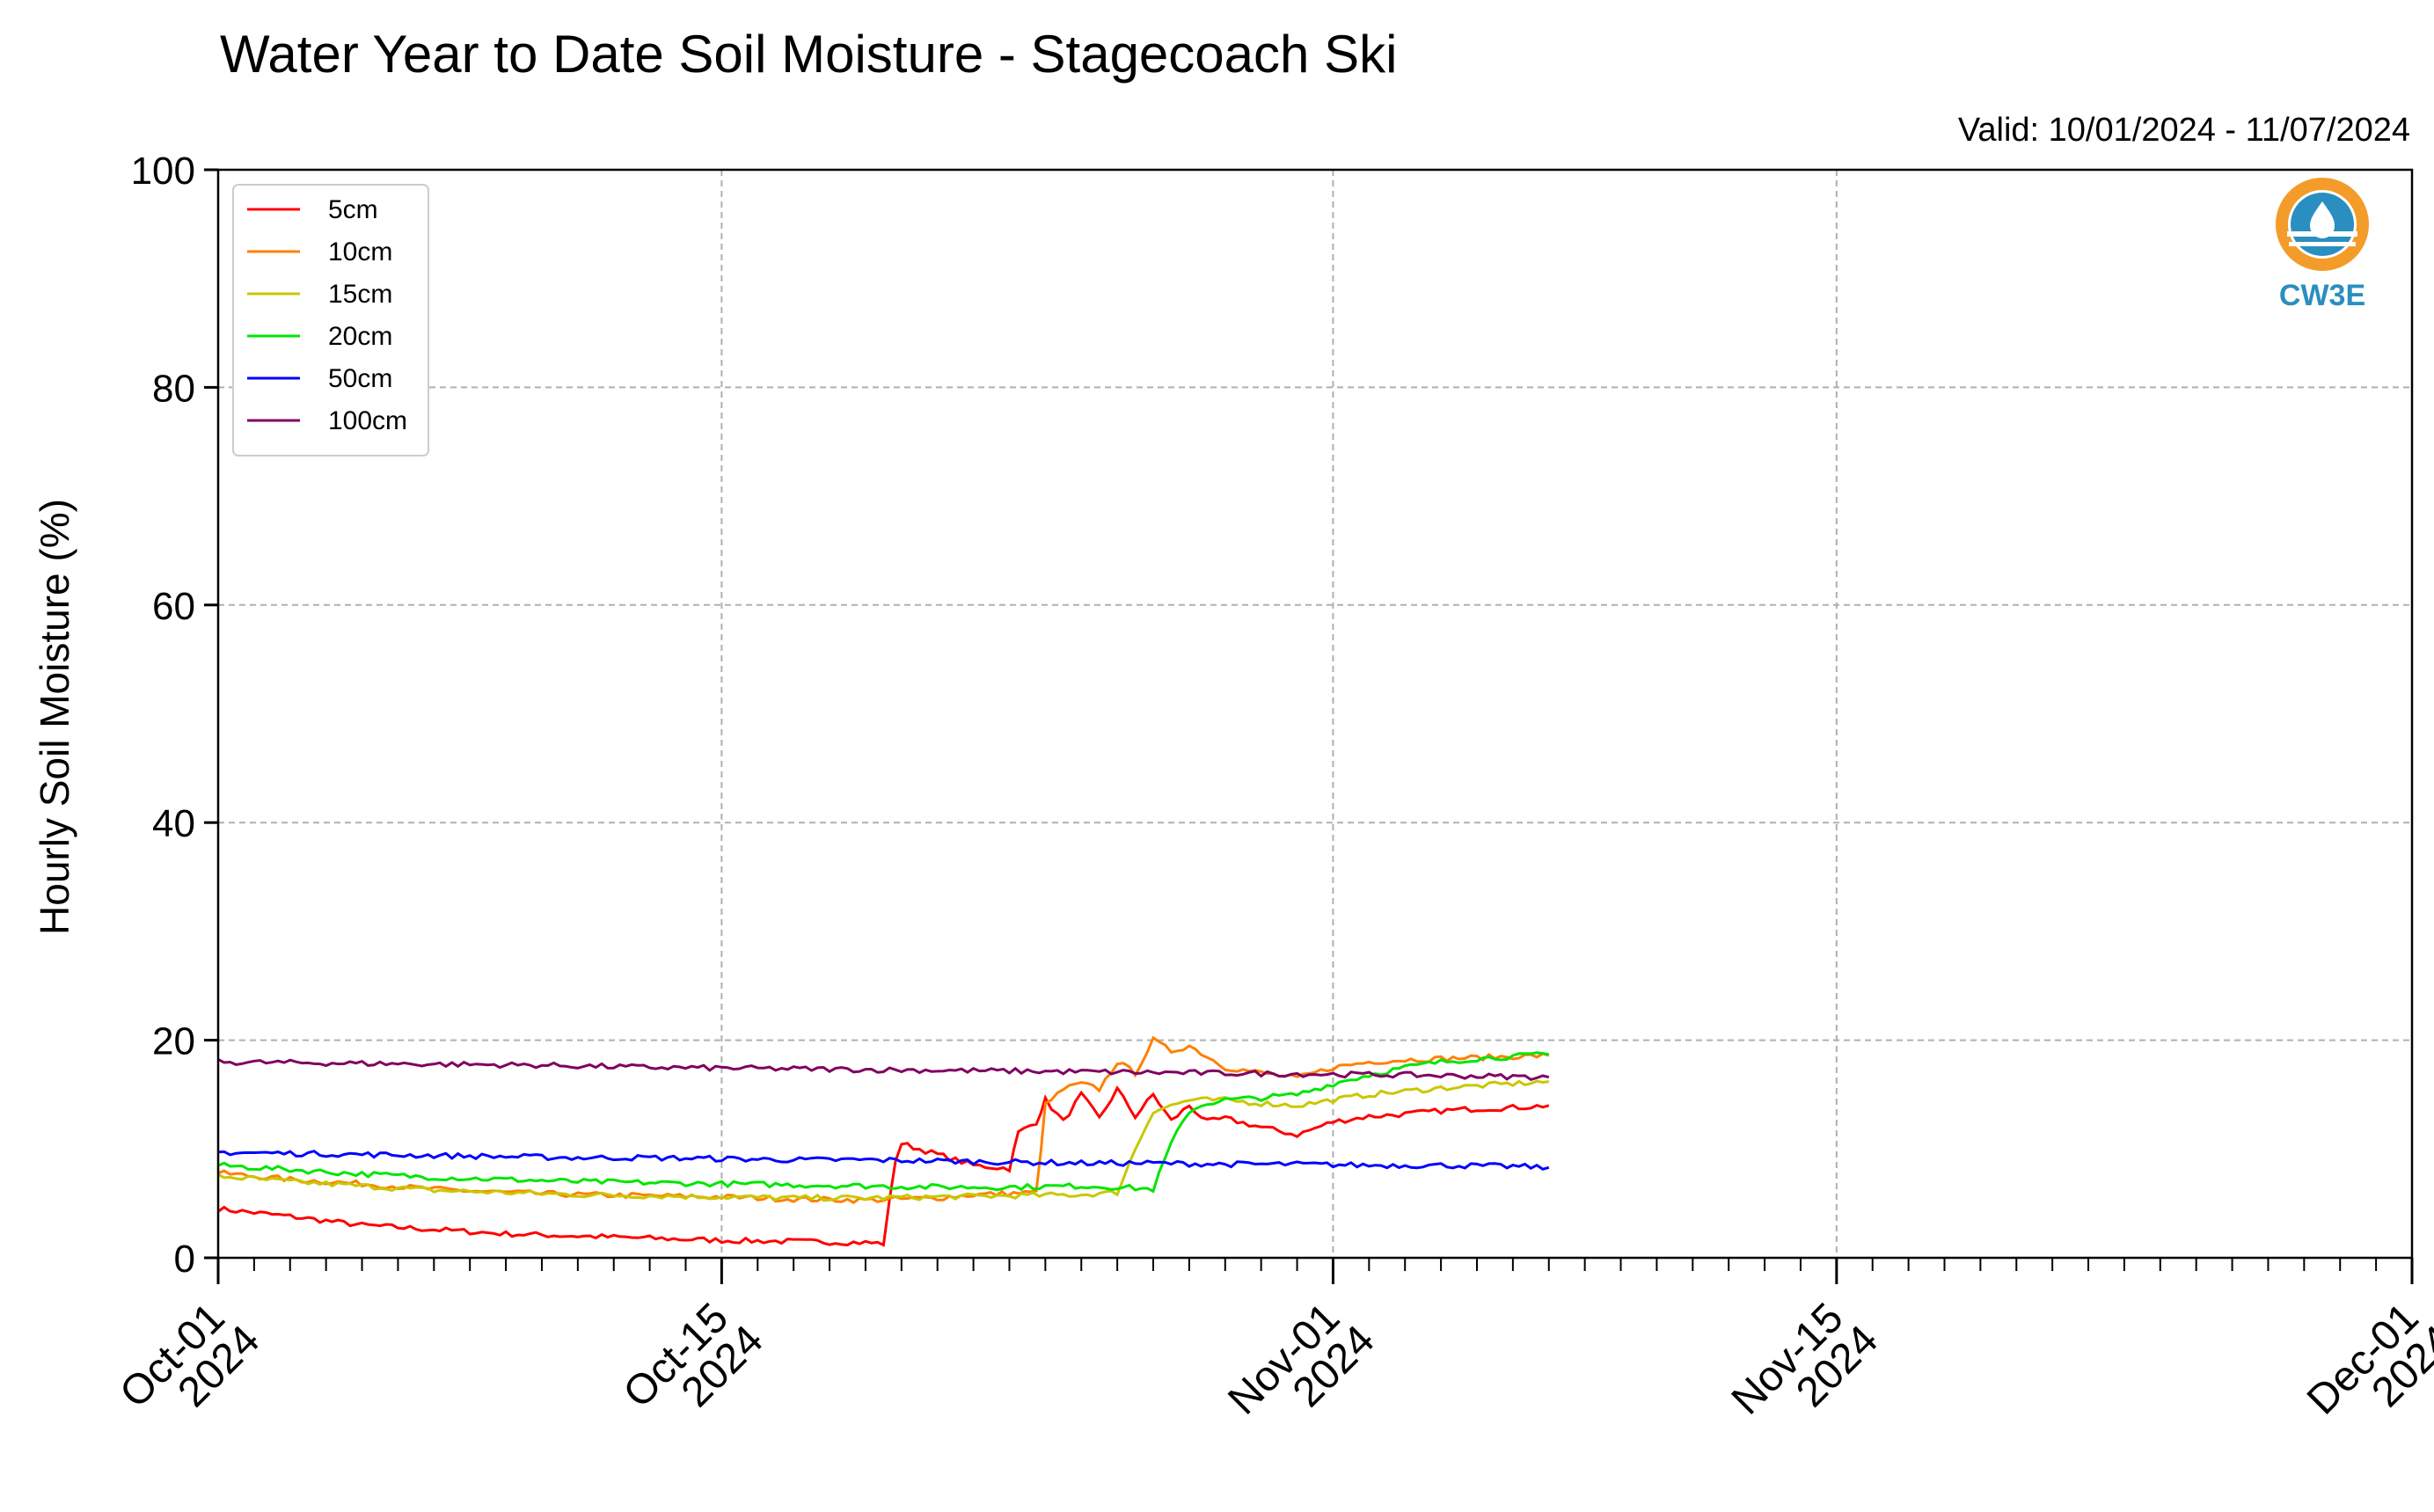 Image resolution: width=2434 pixels, height=1512 pixels. What do you see at coordinates (330, 320) in the screenshot?
I see `legend: 5cm 10cm 15cm 20cm 50cm 100cm` at bounding box center [330, 320].